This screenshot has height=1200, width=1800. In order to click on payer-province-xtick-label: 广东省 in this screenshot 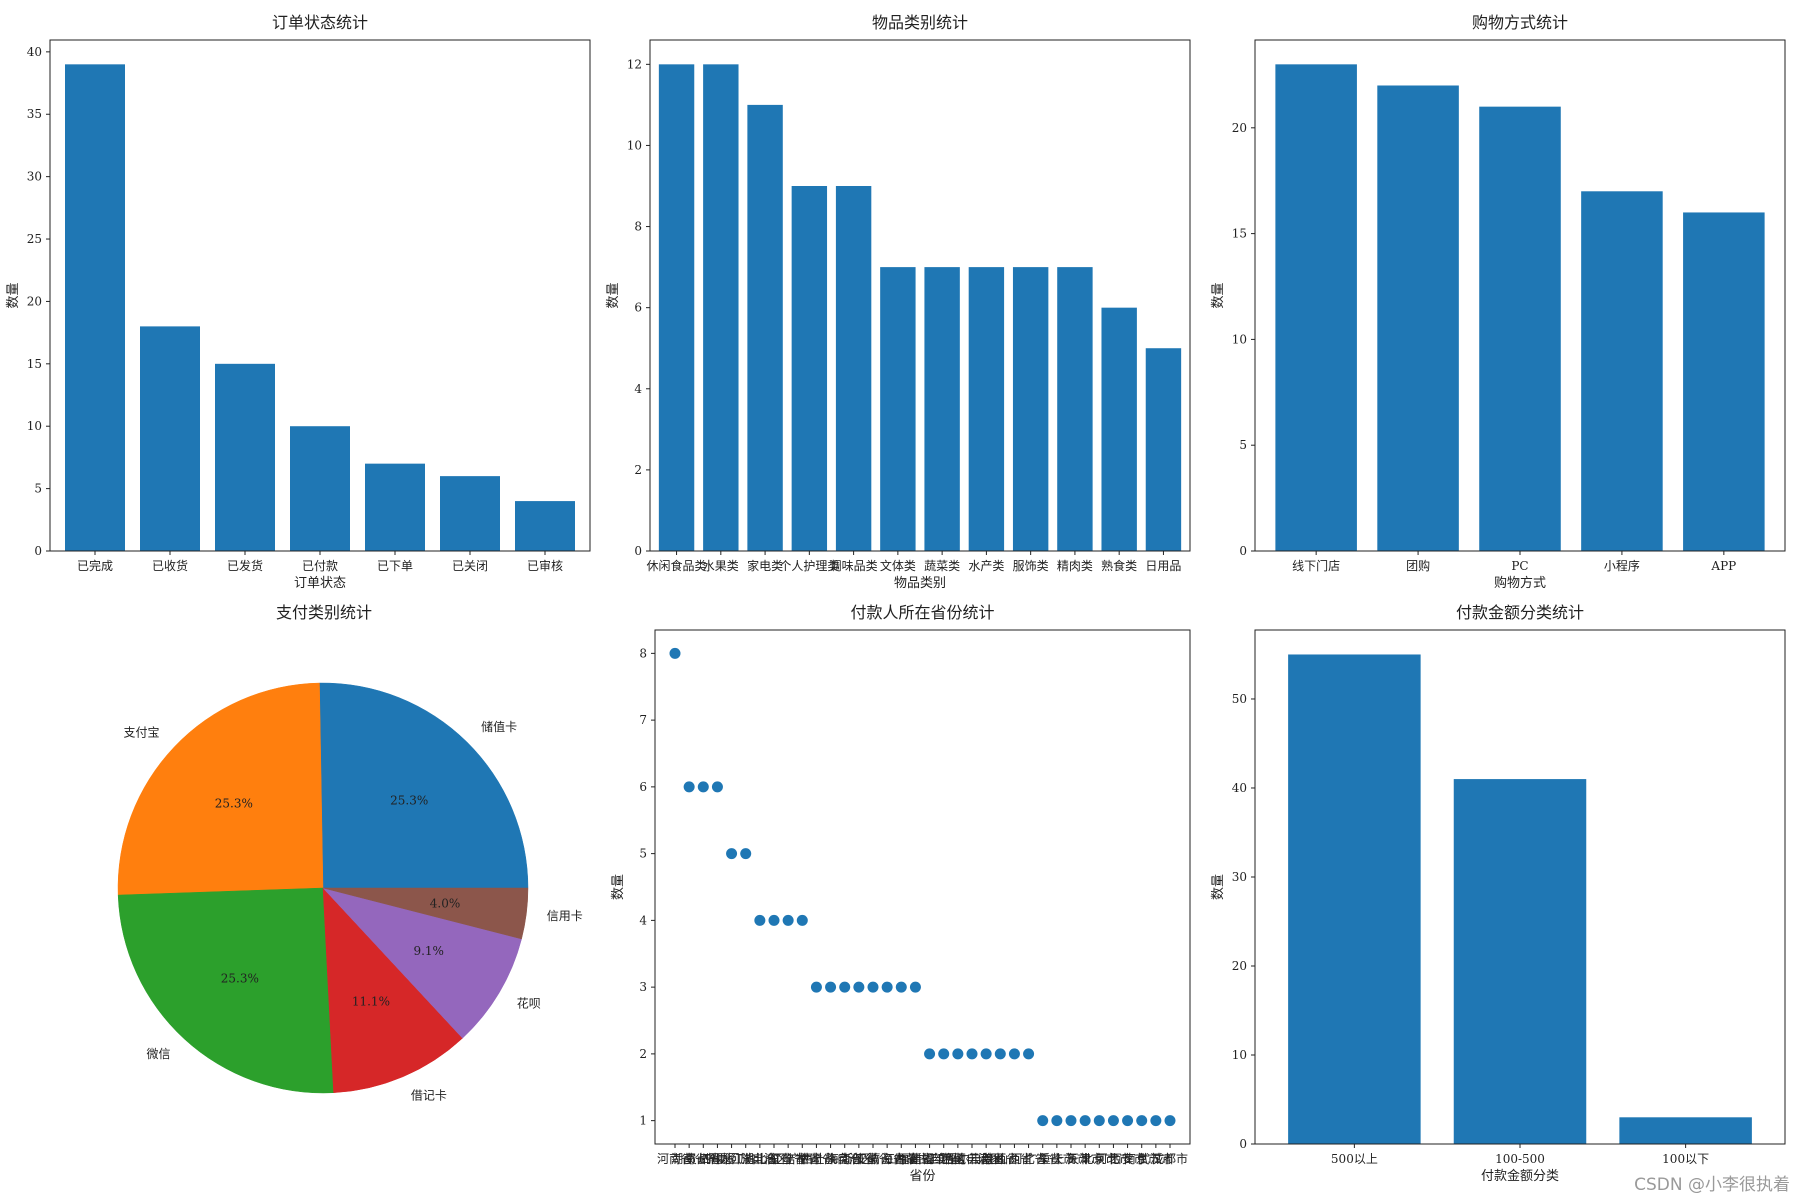, I will do `click(1043, 1159)`.